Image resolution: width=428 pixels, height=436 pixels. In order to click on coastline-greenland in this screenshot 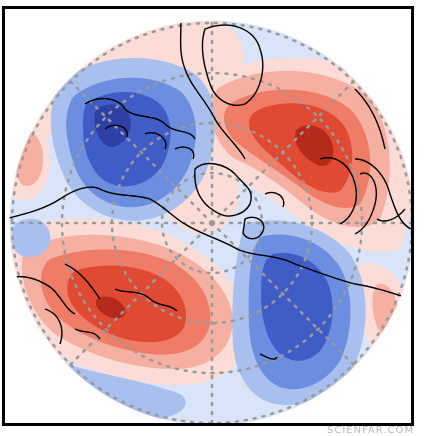, I will do `click(232, 65)`.